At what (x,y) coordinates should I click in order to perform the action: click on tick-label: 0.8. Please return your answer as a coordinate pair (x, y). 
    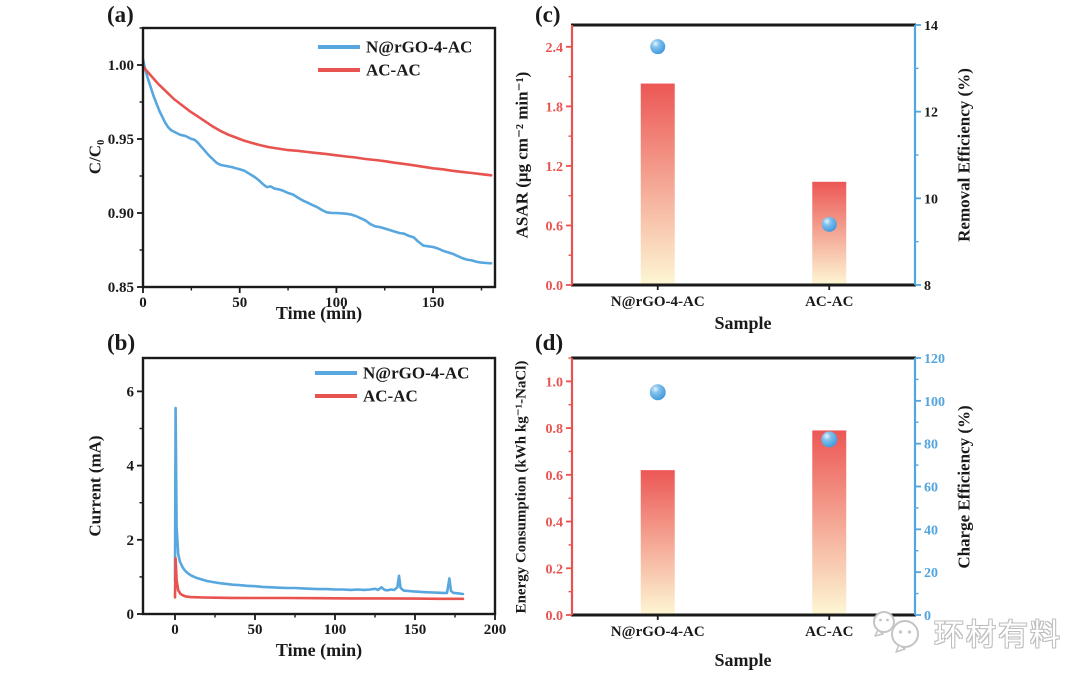
    Looking at the image, I should click on (555, 429).